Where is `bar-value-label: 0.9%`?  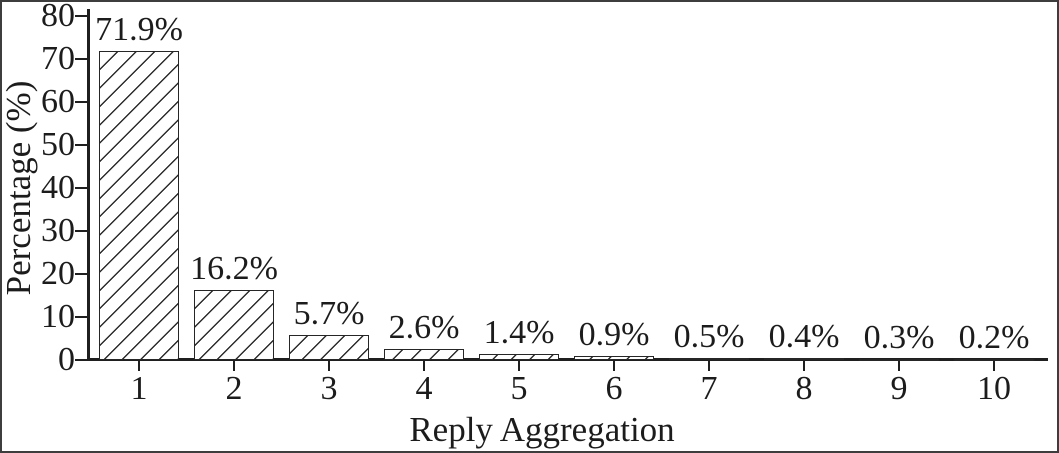 bar-value-label: 0.9% is located at coordinates (614, 334).